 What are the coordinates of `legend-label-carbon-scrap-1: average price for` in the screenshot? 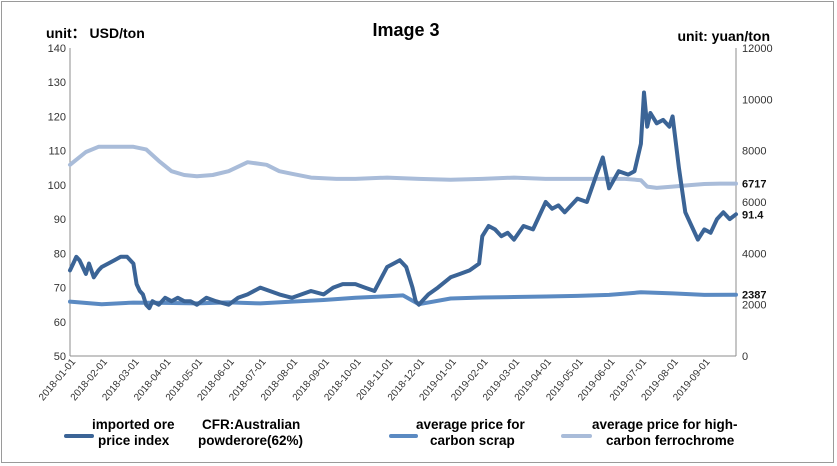 It's located at (471, 424).